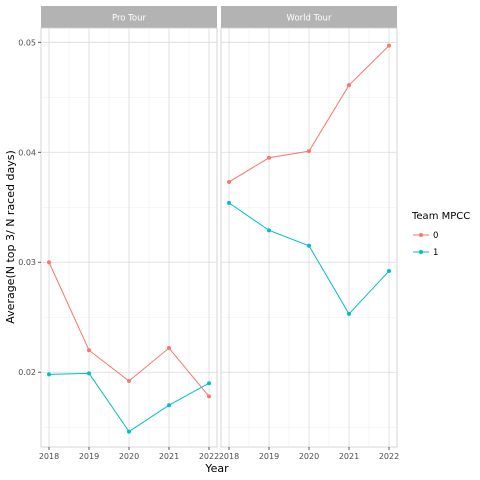 This screenshot has height=480, width=480. What do you see at coordinates (27, 152) in the screenshot?
I see `y-tick-label: 0.04` at bounding box center [27, 152].